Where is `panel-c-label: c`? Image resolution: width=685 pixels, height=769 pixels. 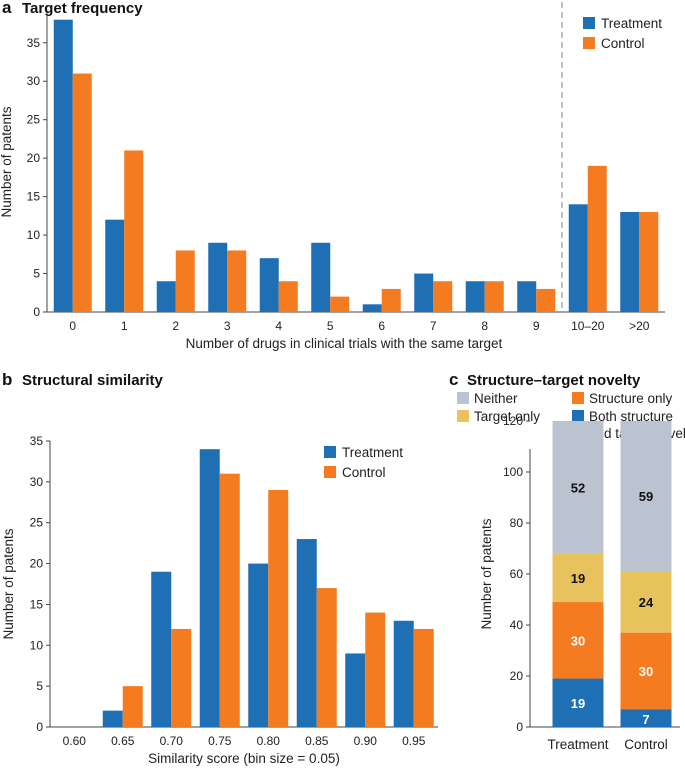
panel-c-label: c is located at coordinates (453, 379).